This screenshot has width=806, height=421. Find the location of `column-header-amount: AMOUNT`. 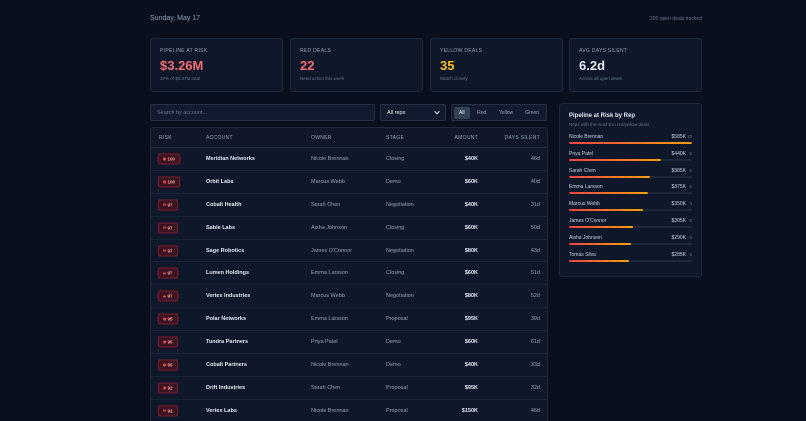

column-header-amount: AMOUNT is located at coordinates (466, 138).